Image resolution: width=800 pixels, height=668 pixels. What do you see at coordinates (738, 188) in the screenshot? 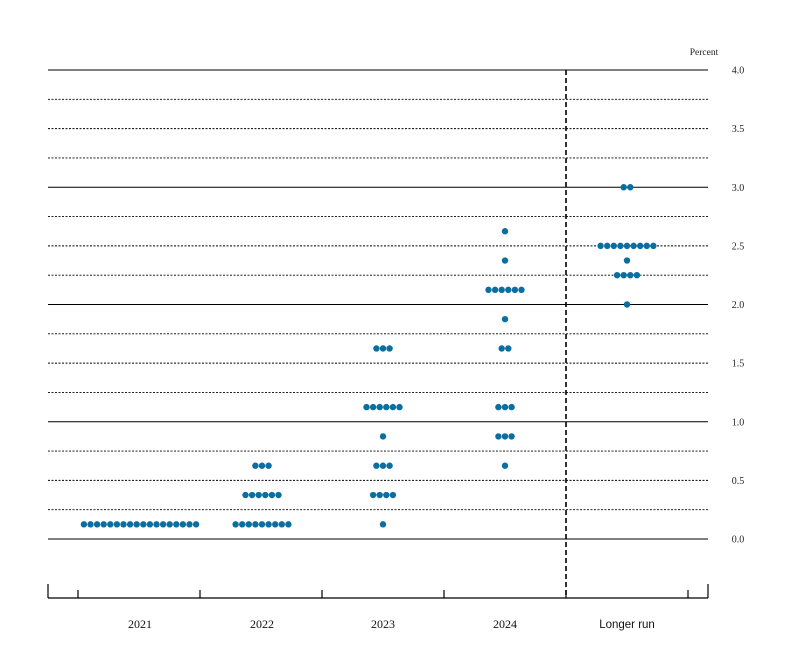
I see `y-tick-label: 3.0` at bounding box center [738, 188].